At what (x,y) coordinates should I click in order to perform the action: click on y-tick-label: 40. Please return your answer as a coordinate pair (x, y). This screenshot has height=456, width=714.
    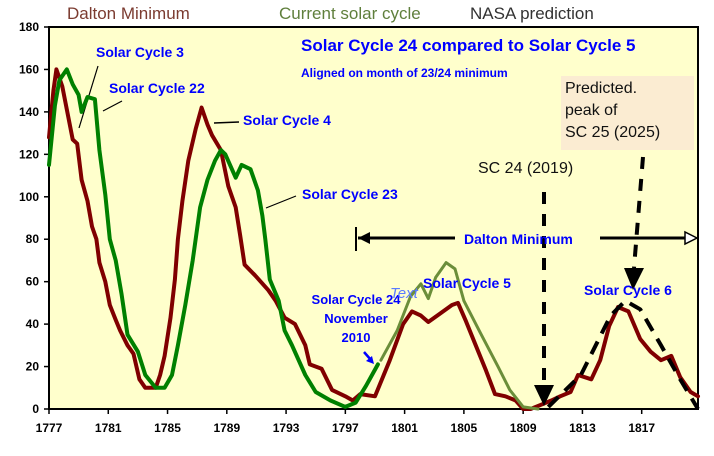
    Looking at the image, I should click on (33, 324).